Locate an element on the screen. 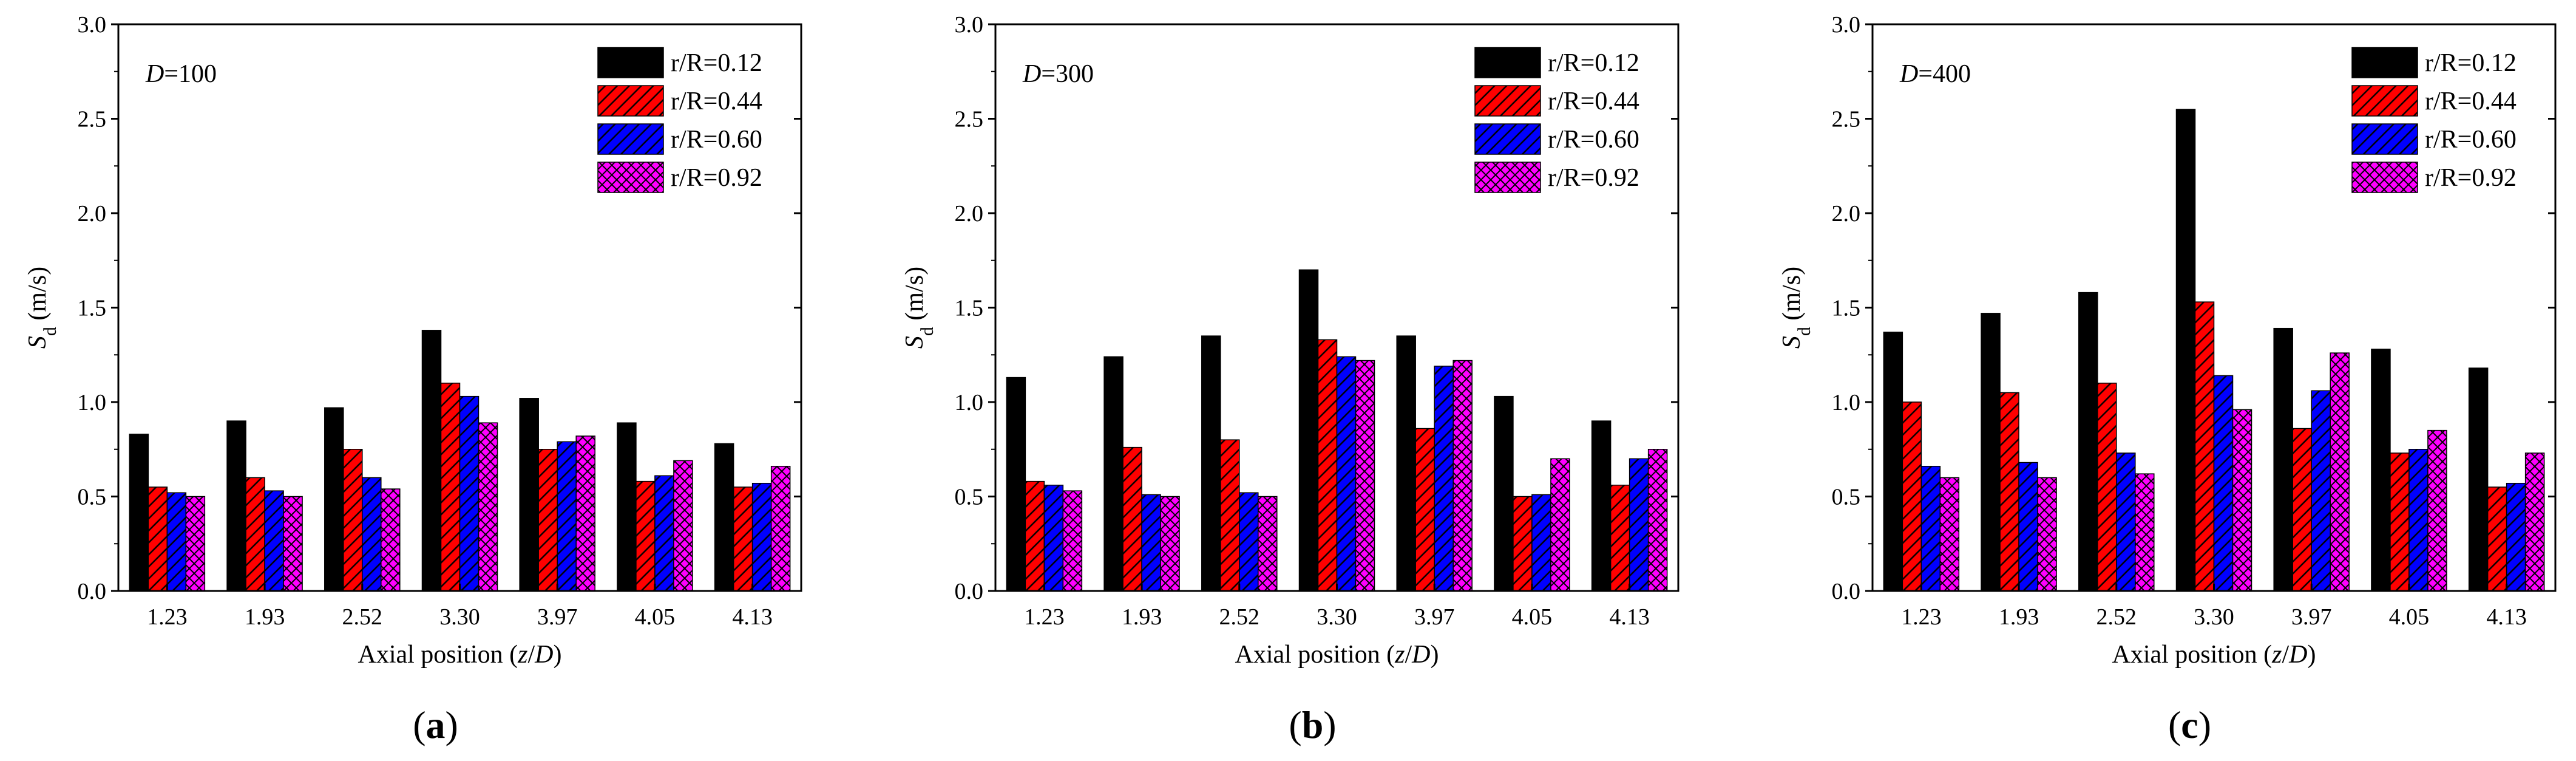 The height and width of the screenshot is (761, 2576). y-label-sub: d is located at coordinates (1804, 331).